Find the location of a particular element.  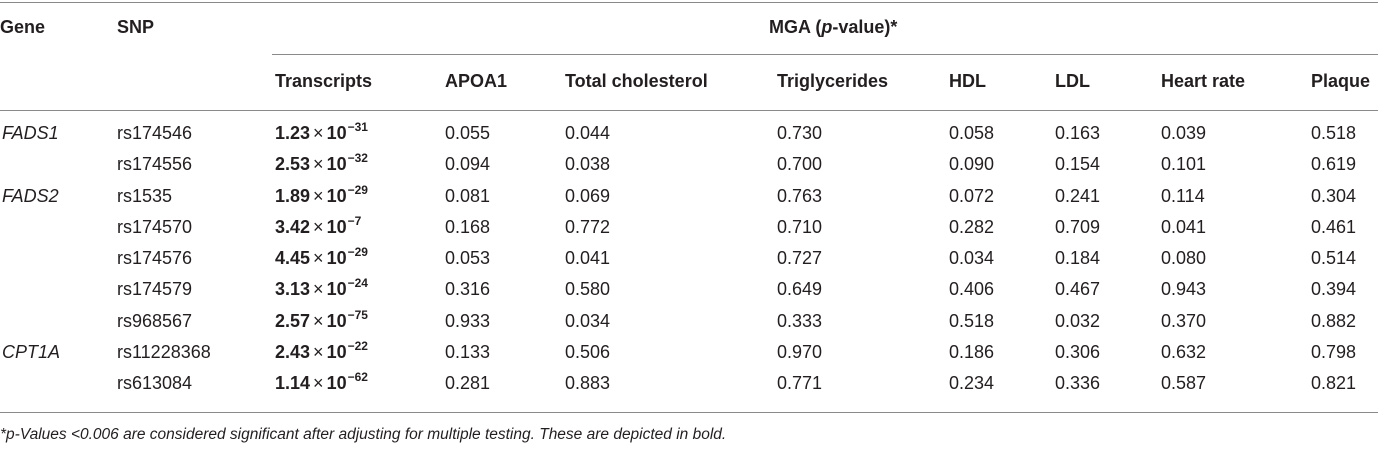

cell-apoa1: 0.094 is located at coordinates (468, 164).